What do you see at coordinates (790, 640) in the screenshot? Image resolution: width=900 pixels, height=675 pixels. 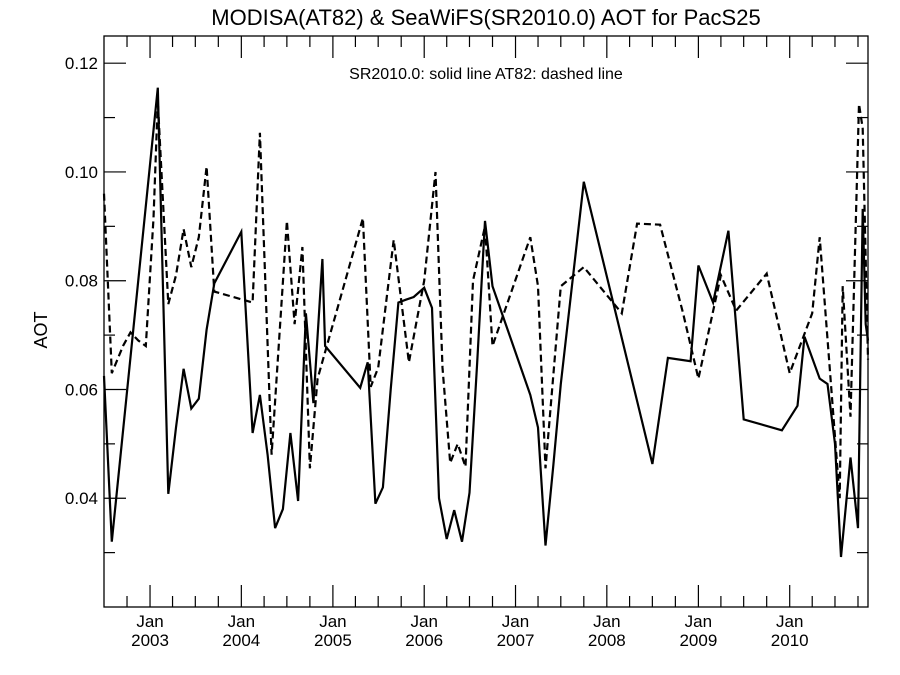 I see `x-tick-label-year: 2010` at bounding box center [790, 640].